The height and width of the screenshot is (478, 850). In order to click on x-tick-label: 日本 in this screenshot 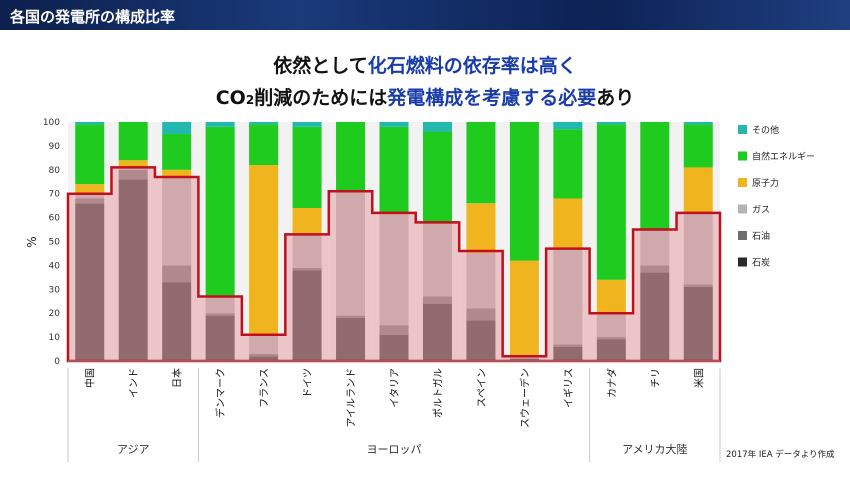, I will do `click(177, 378)`.